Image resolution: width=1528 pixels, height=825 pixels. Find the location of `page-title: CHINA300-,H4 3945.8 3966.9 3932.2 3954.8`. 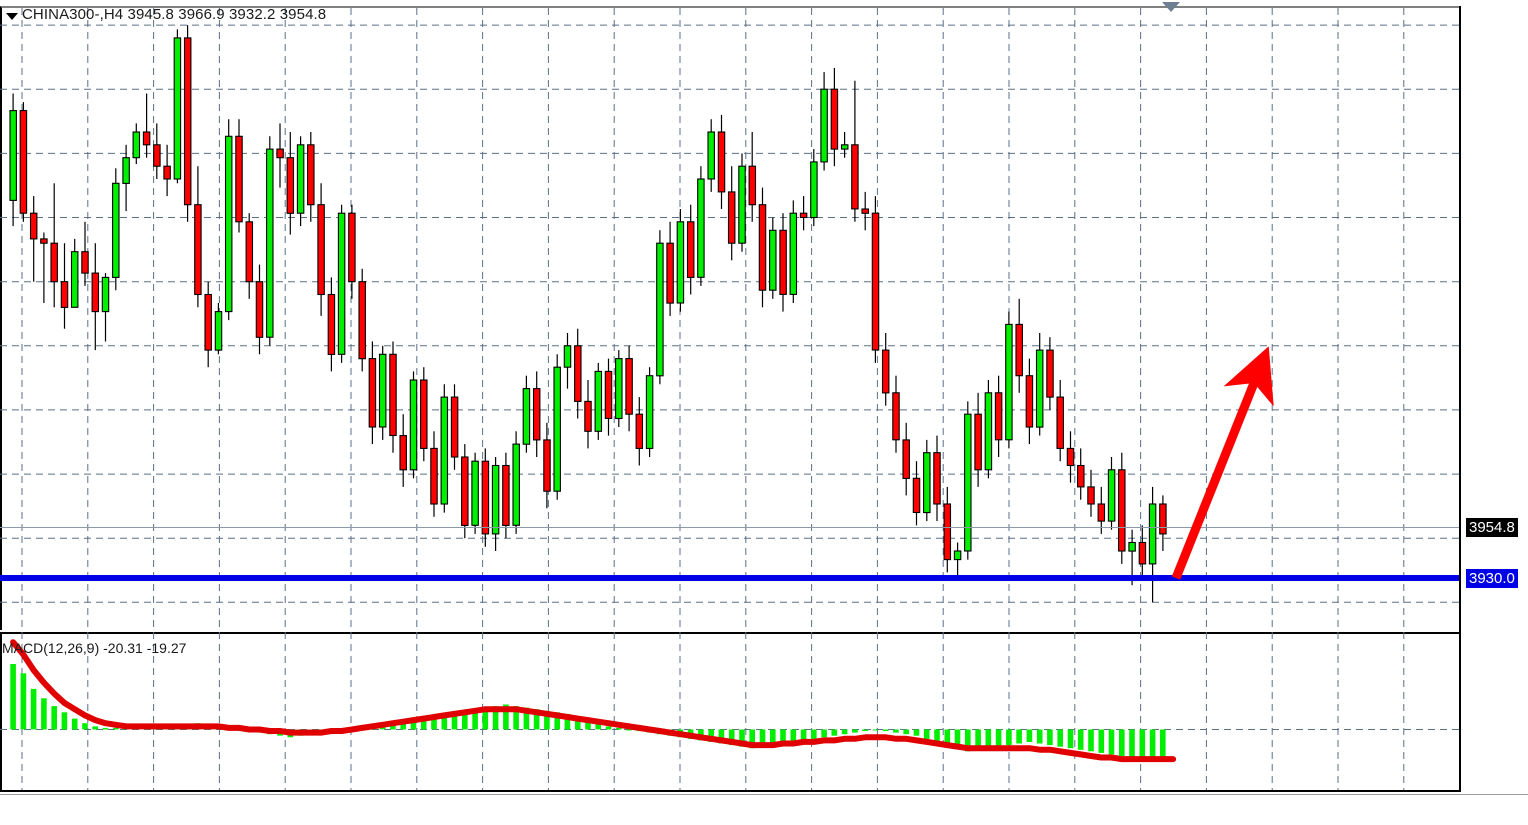

page-title: CHINA300-,H4 3945.8 3966.9 3932.2 3954.8 is located at coordinates (174, 14).